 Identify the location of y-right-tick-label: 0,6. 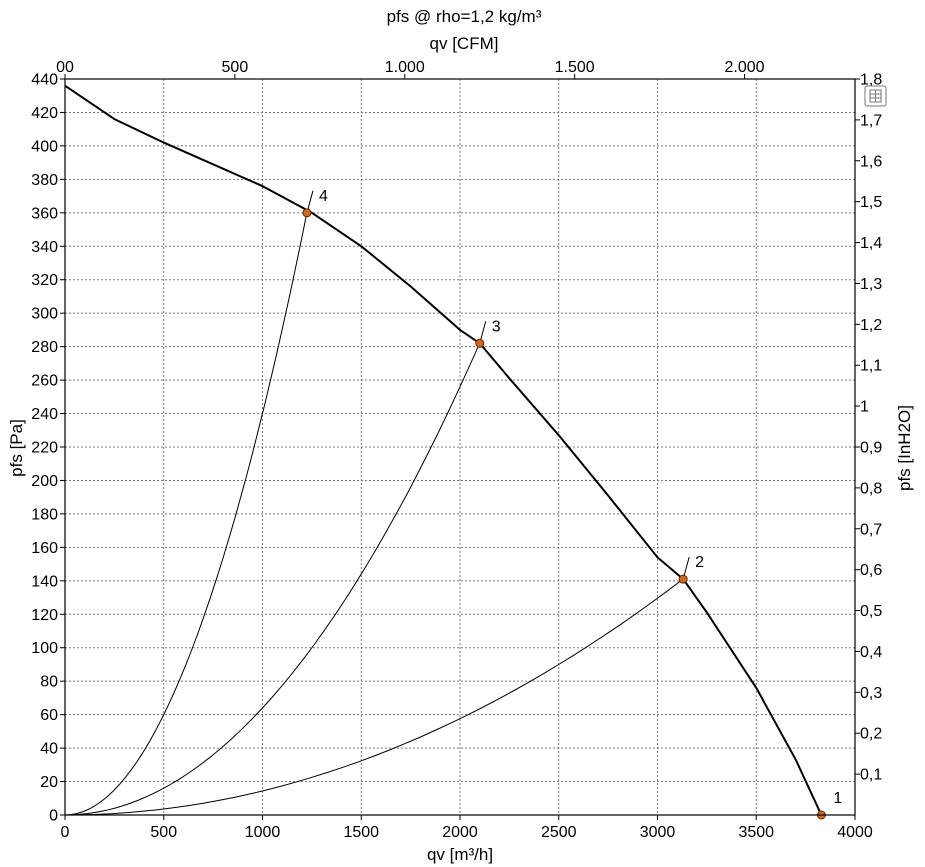
(871, 570).